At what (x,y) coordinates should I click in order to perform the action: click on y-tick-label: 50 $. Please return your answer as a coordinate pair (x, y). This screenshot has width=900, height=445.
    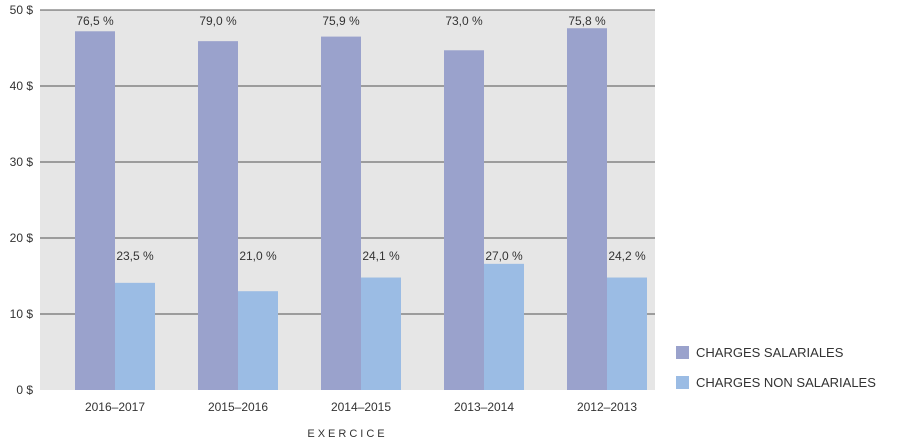
    Looking at the image, I should click on (22, 10).